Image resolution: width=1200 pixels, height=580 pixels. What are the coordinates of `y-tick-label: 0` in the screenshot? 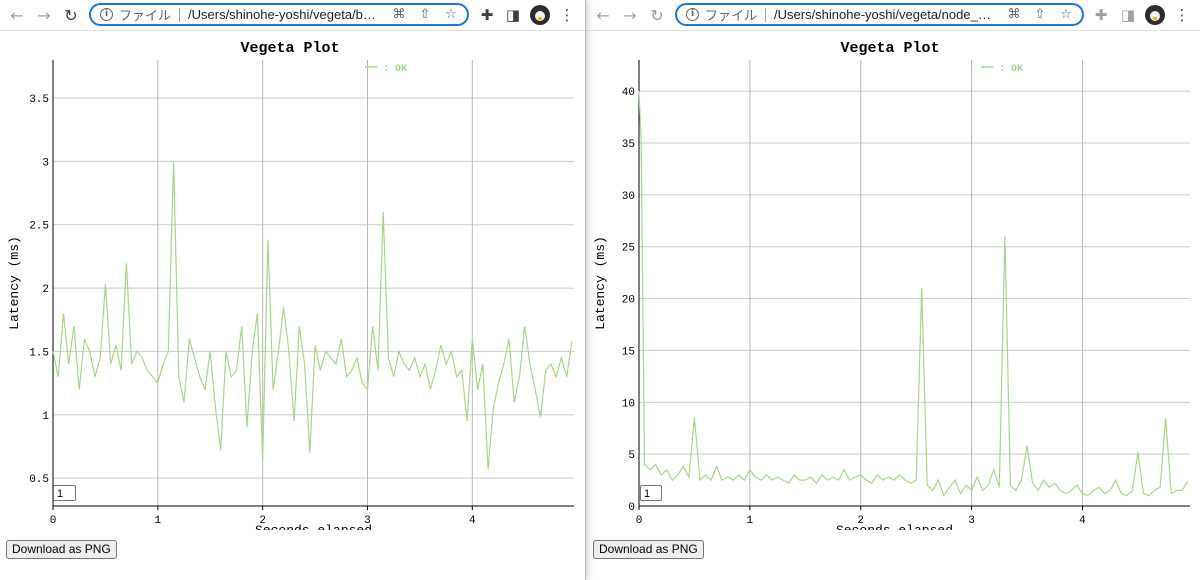 It's located at (631, 508).